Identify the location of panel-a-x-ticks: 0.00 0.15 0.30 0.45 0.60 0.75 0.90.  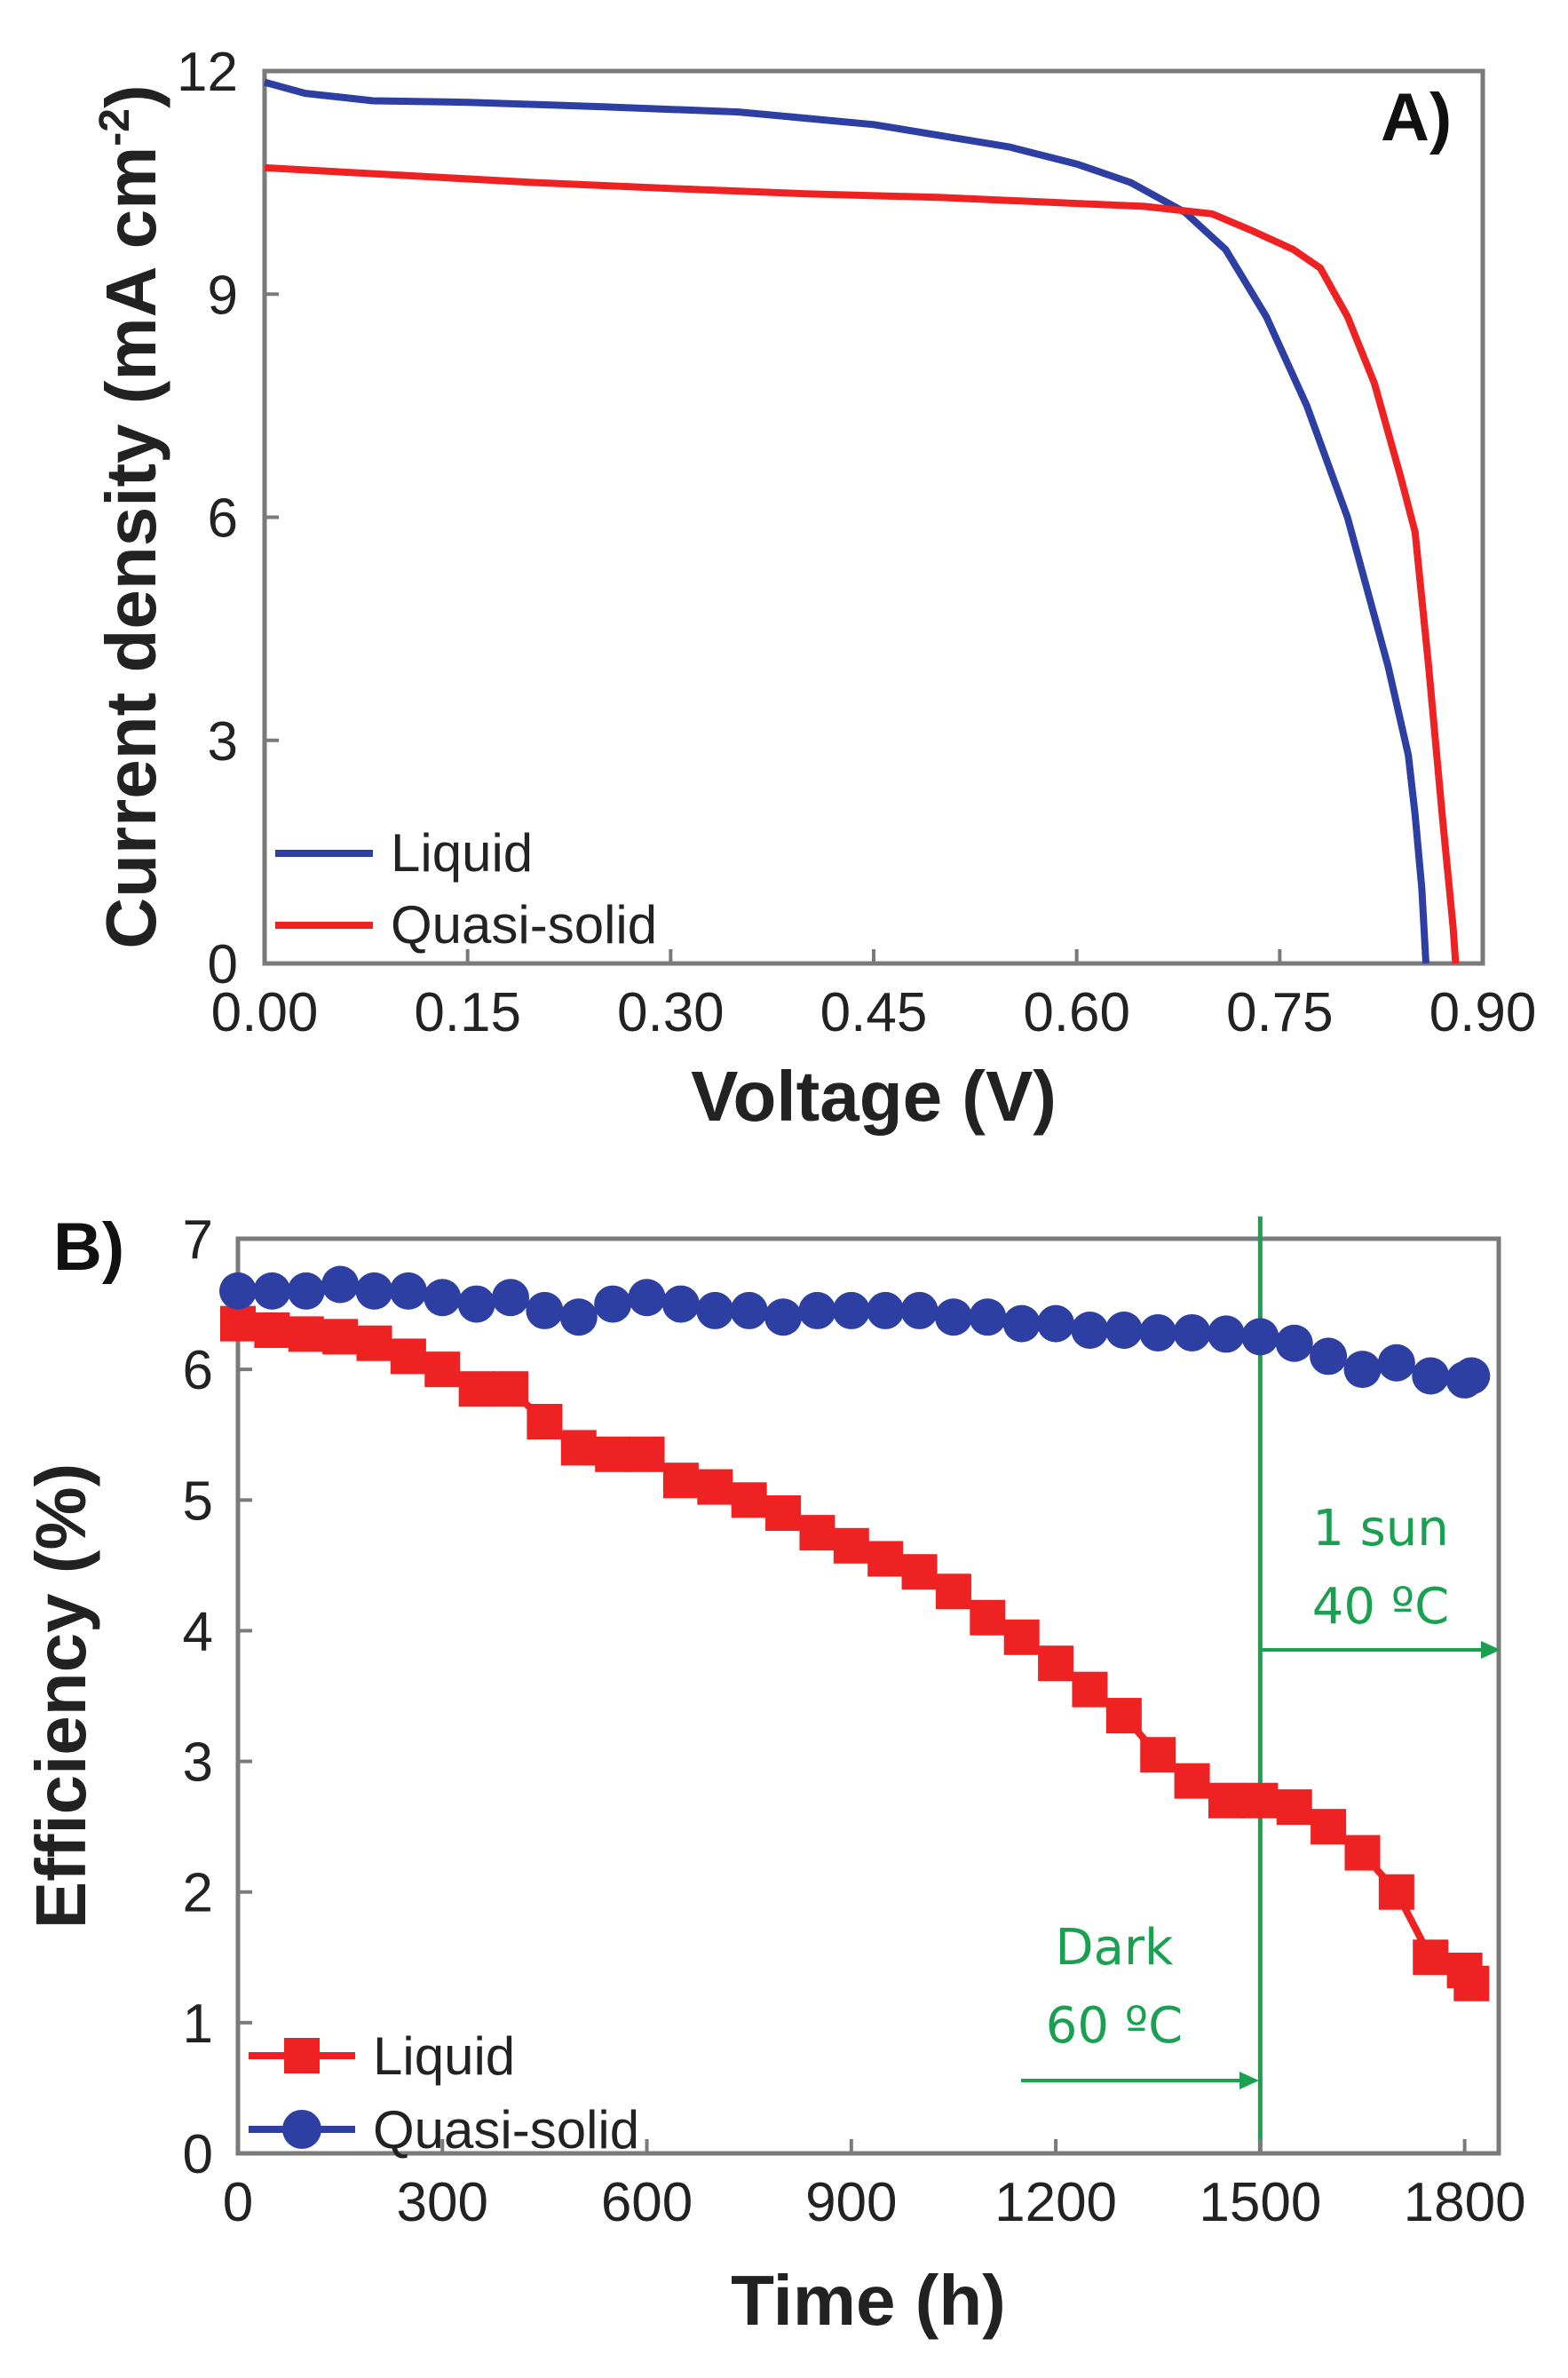
(874, 996).